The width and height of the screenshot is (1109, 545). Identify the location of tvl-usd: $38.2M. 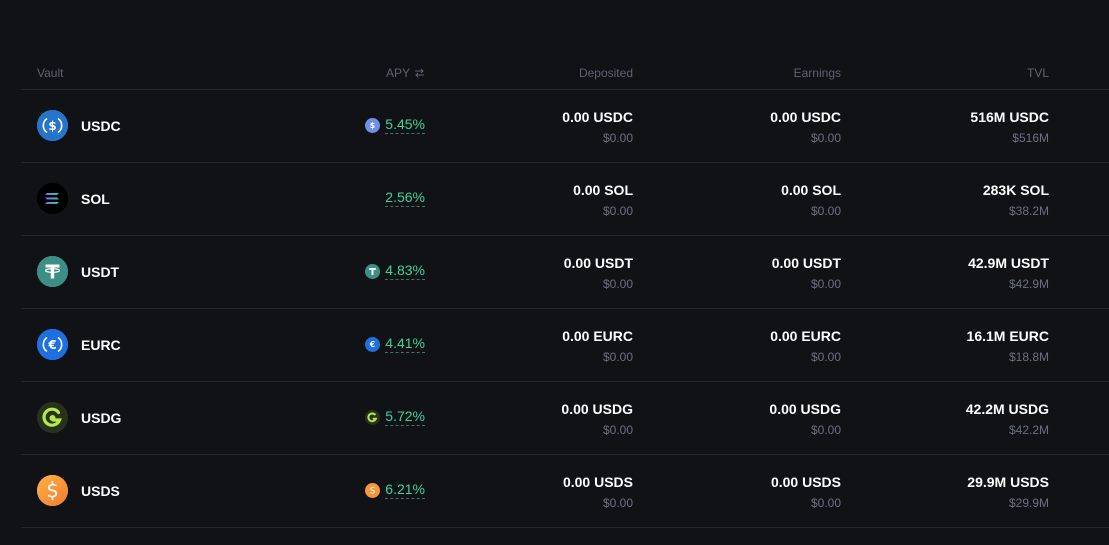
(1028, 211).